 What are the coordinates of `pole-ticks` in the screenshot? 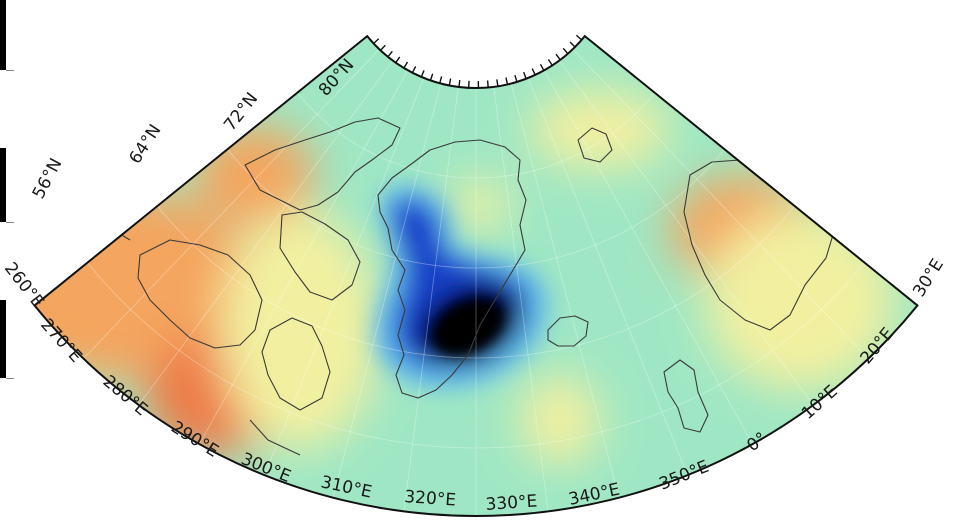 It's located at (478, 61).